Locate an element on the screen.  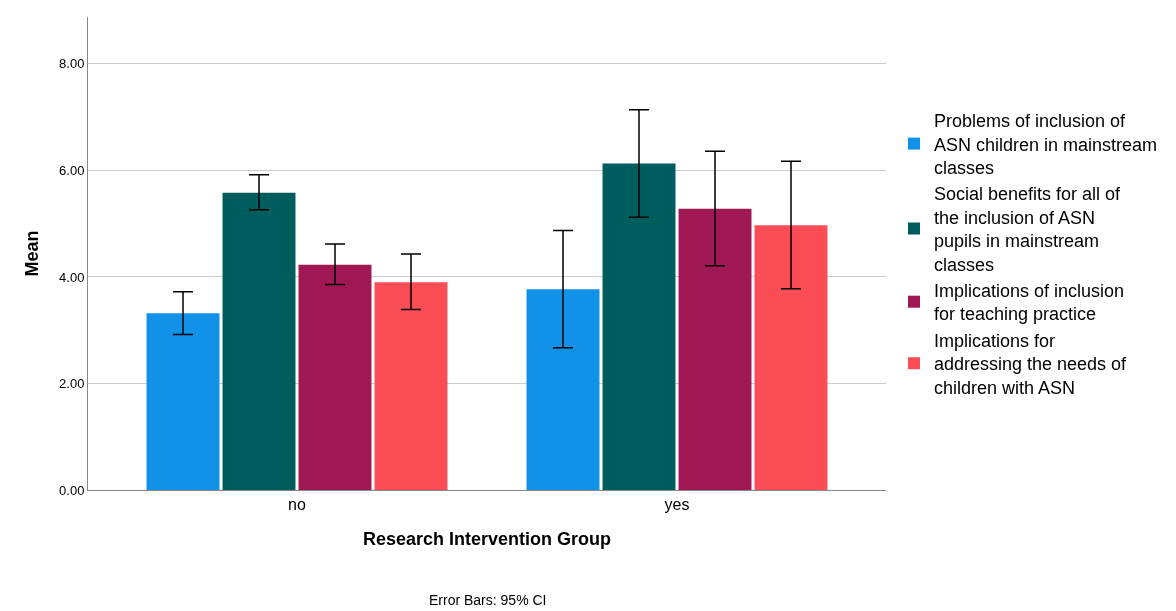
x-axis-title: Research Intervention Group is located at coordinates (487, 539).